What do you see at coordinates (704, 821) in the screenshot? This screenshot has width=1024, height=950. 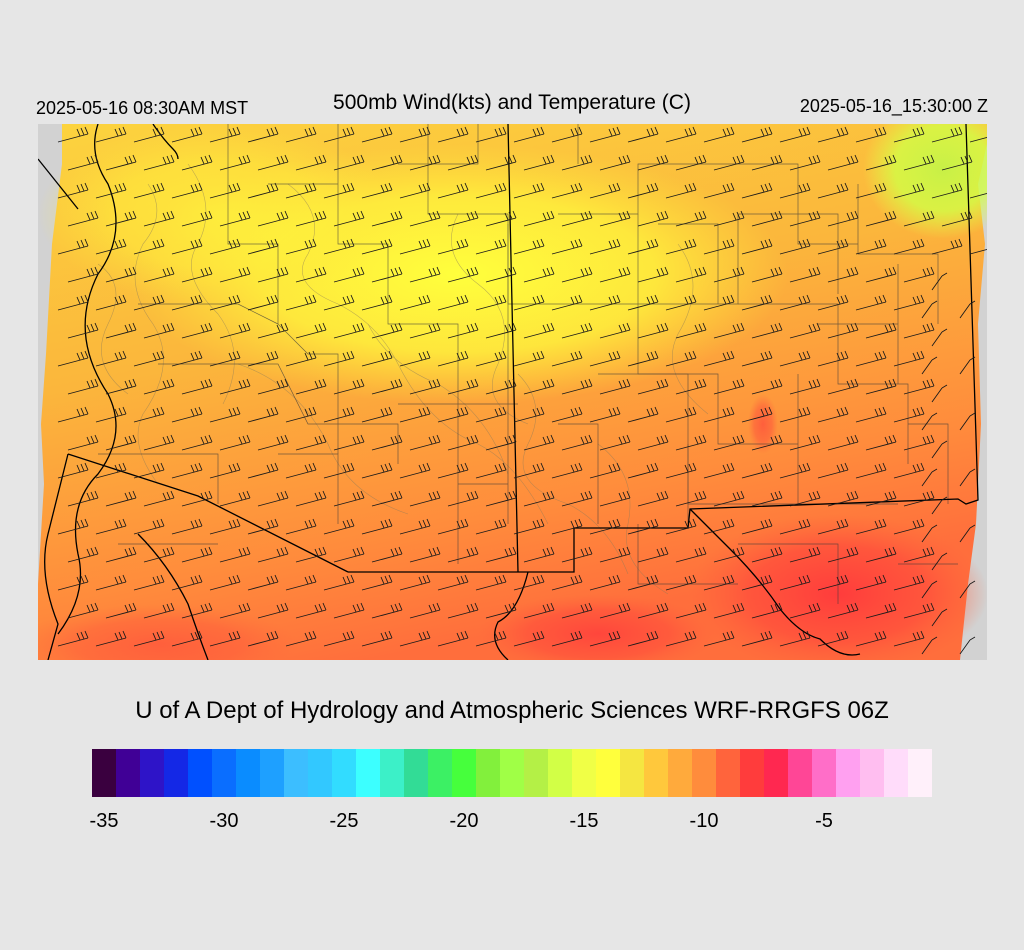 I see `color-scale-tick-label: -10` at bounding box center [704, 821].